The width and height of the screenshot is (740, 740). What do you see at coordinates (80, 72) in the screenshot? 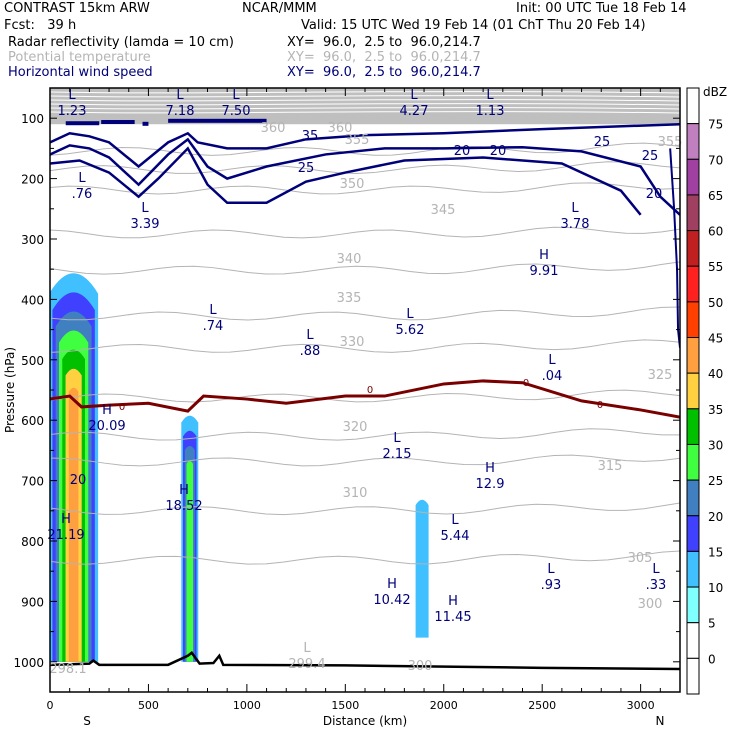
I see `field-wind: Horizontal wind speed` at bounding box center [80, 72].